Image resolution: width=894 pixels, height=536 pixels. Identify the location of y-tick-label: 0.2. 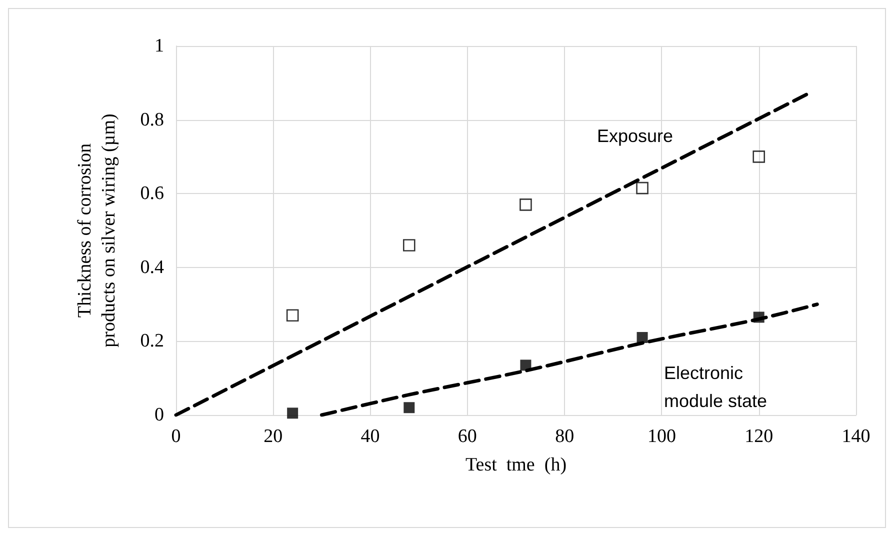
(152, 341).